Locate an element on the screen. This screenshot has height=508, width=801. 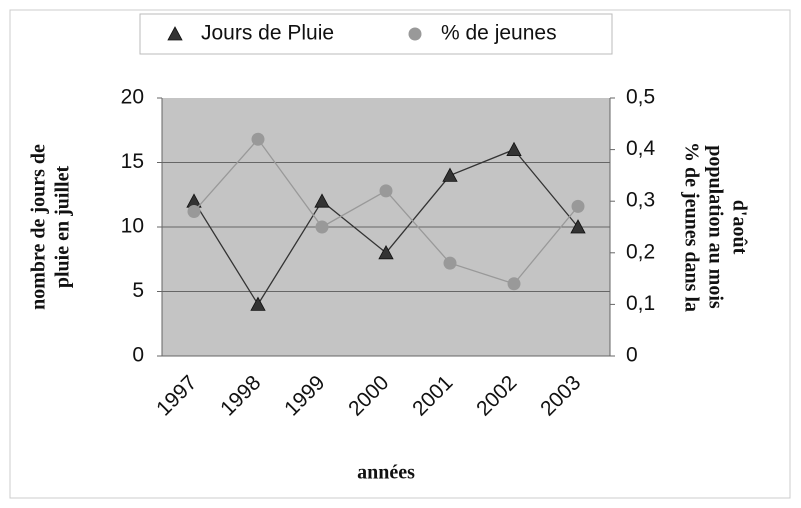
legend-label: Jours de Pluie is located at coordinates (267, 33).